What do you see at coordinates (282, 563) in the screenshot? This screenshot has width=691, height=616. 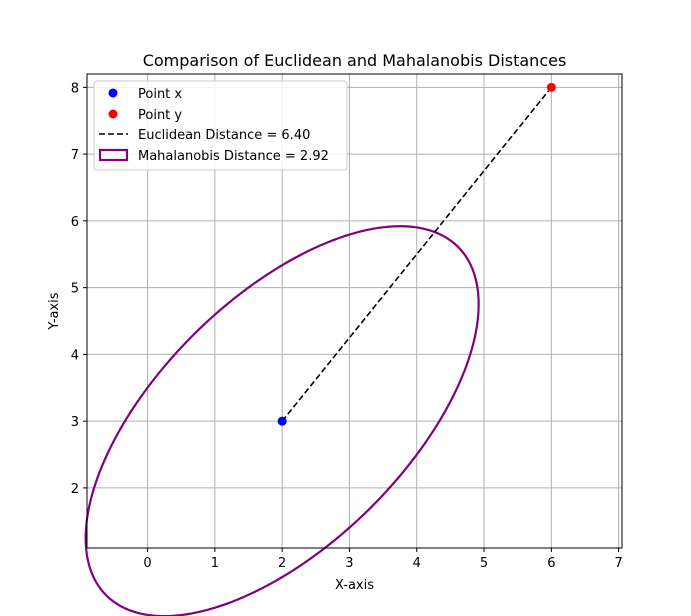 I see `x-tick-label: 2` at bounding box center [282, 563].